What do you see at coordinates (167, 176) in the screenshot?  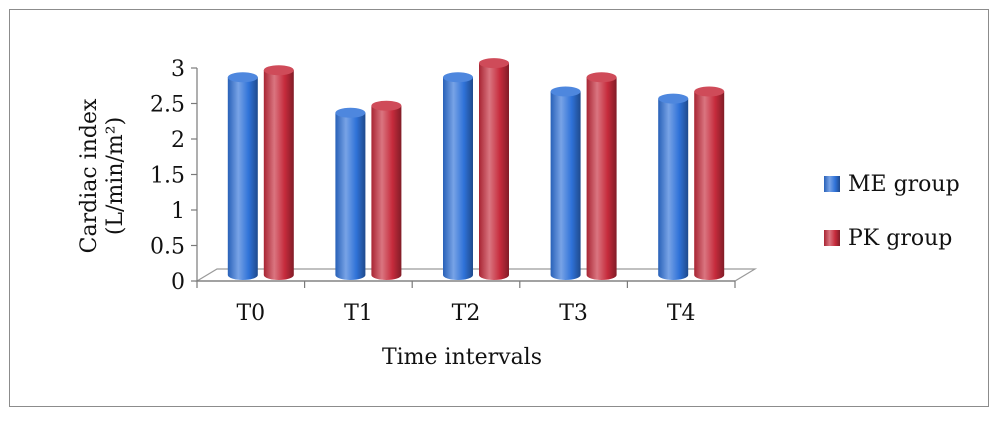 I see `y-tick-label: 1.5` at bounding box center [167, 176].